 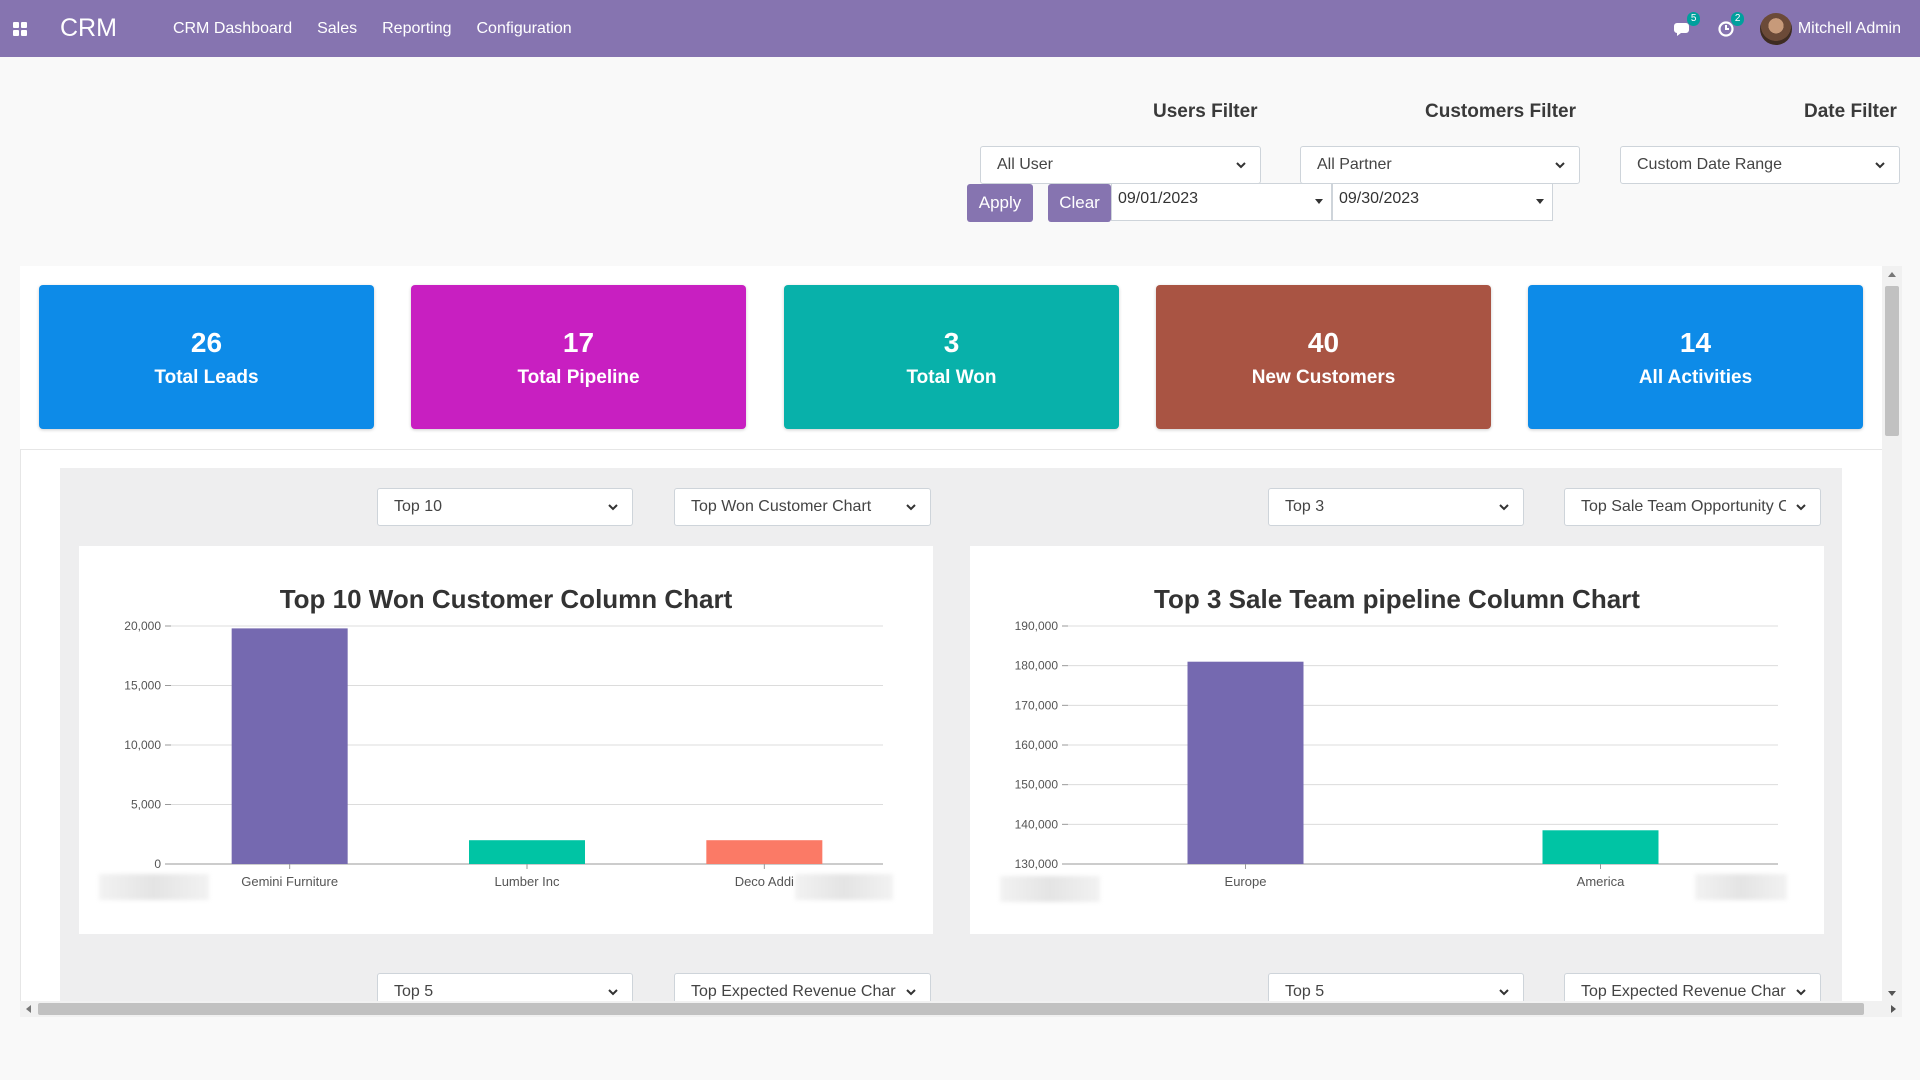 I want to click on vertical-scroll-thumb, so click(x=1892, y=361).